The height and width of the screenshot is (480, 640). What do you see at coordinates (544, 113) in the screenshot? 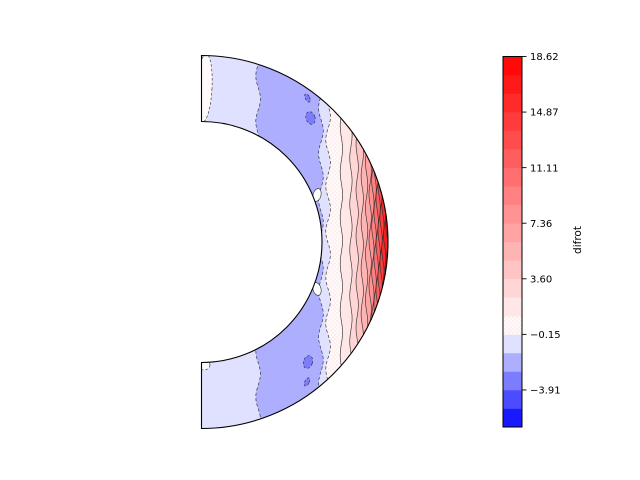
I see `colorbar-tick-label: 14.87` at bounding box center [544, 113].